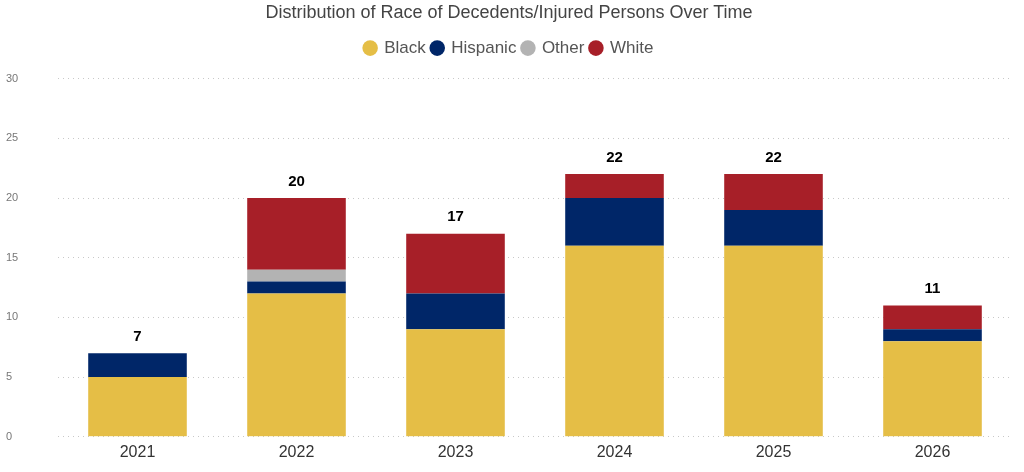  I want to click on total-label: 7, so click(137, 335).